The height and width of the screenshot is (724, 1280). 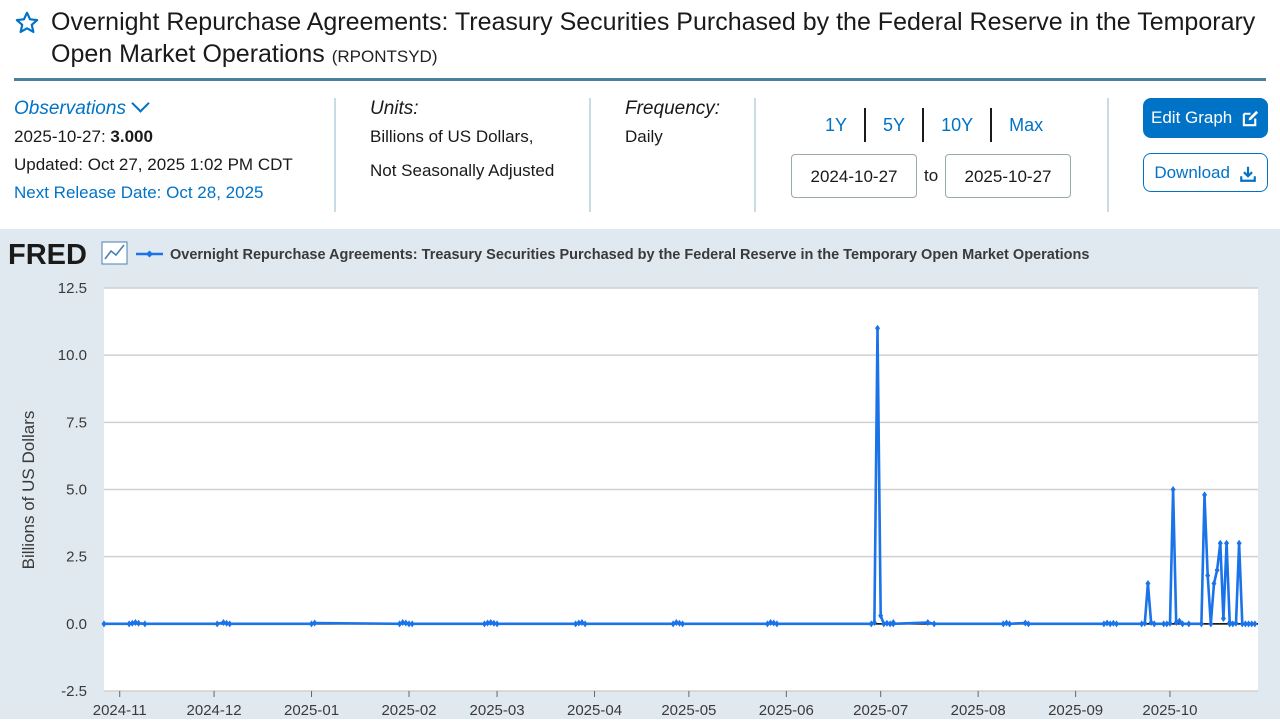 I want to click on x-tick-label: 2025-06, so click(x=786, y=710).